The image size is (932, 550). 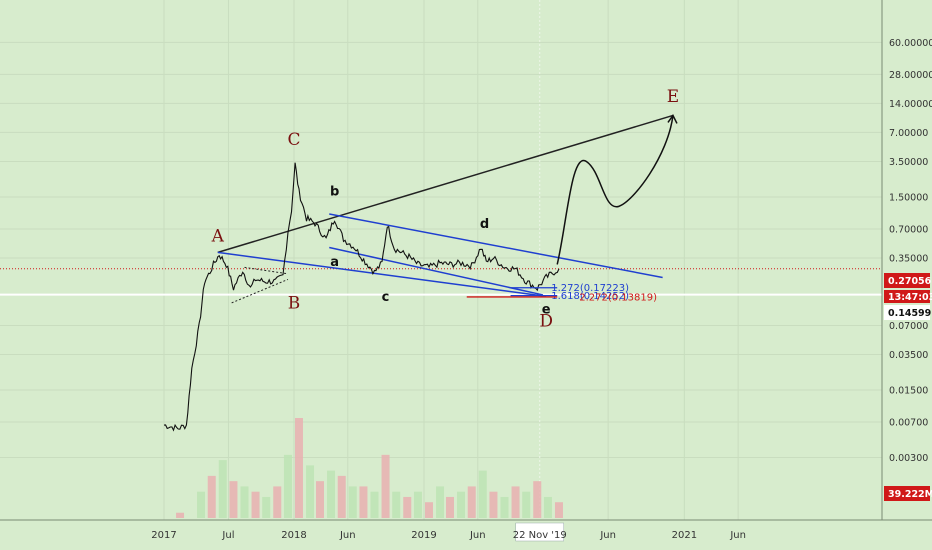 What do you see at coordinates (673, 97) in the screenshot?
I see `wave-label-E: E` at bounding box center [673, 97].